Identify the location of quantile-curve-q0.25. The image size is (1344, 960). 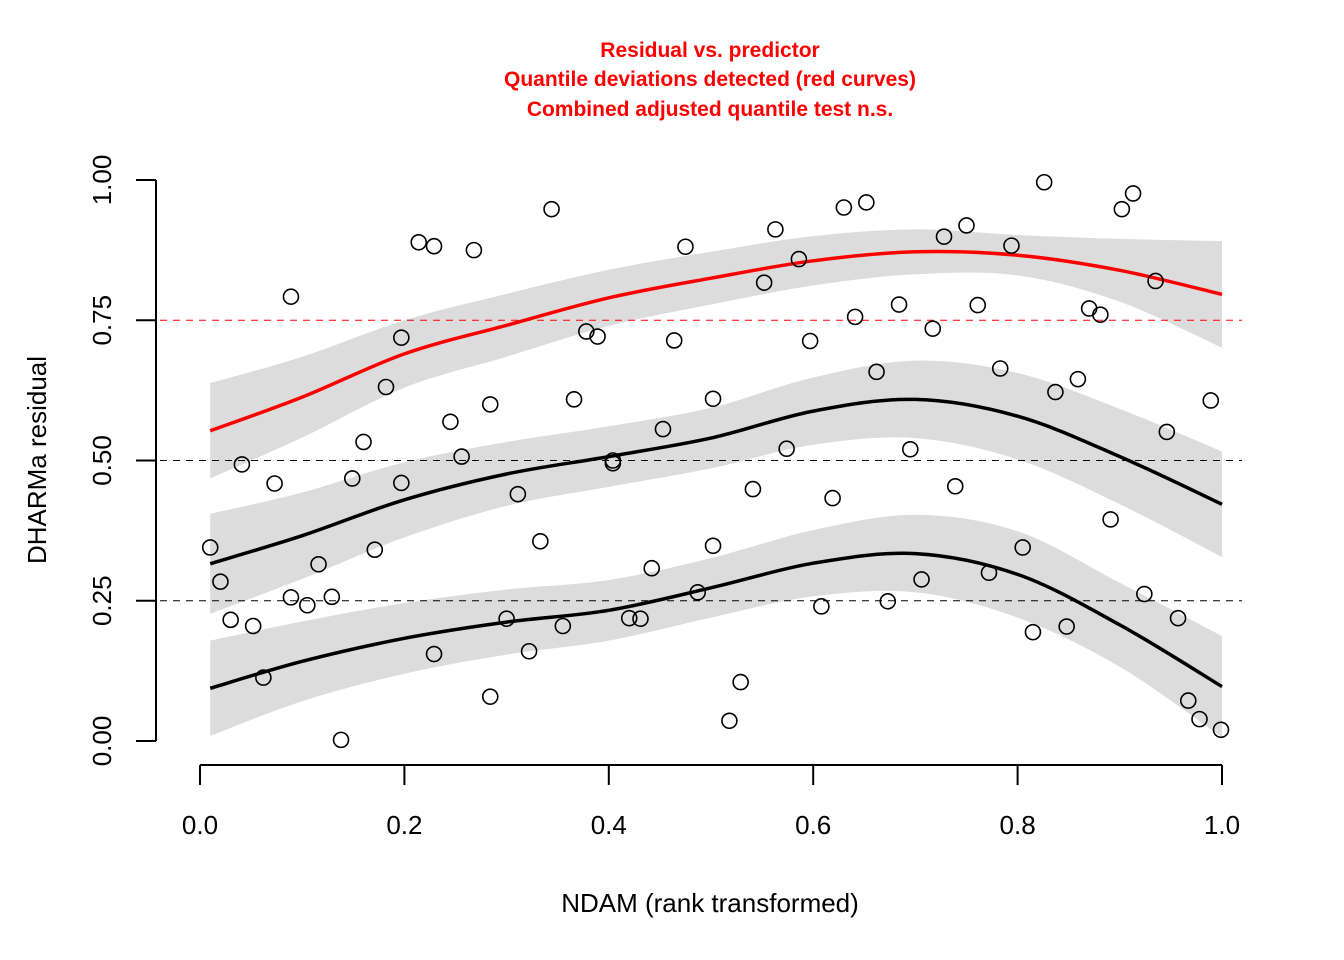
(716, 620).